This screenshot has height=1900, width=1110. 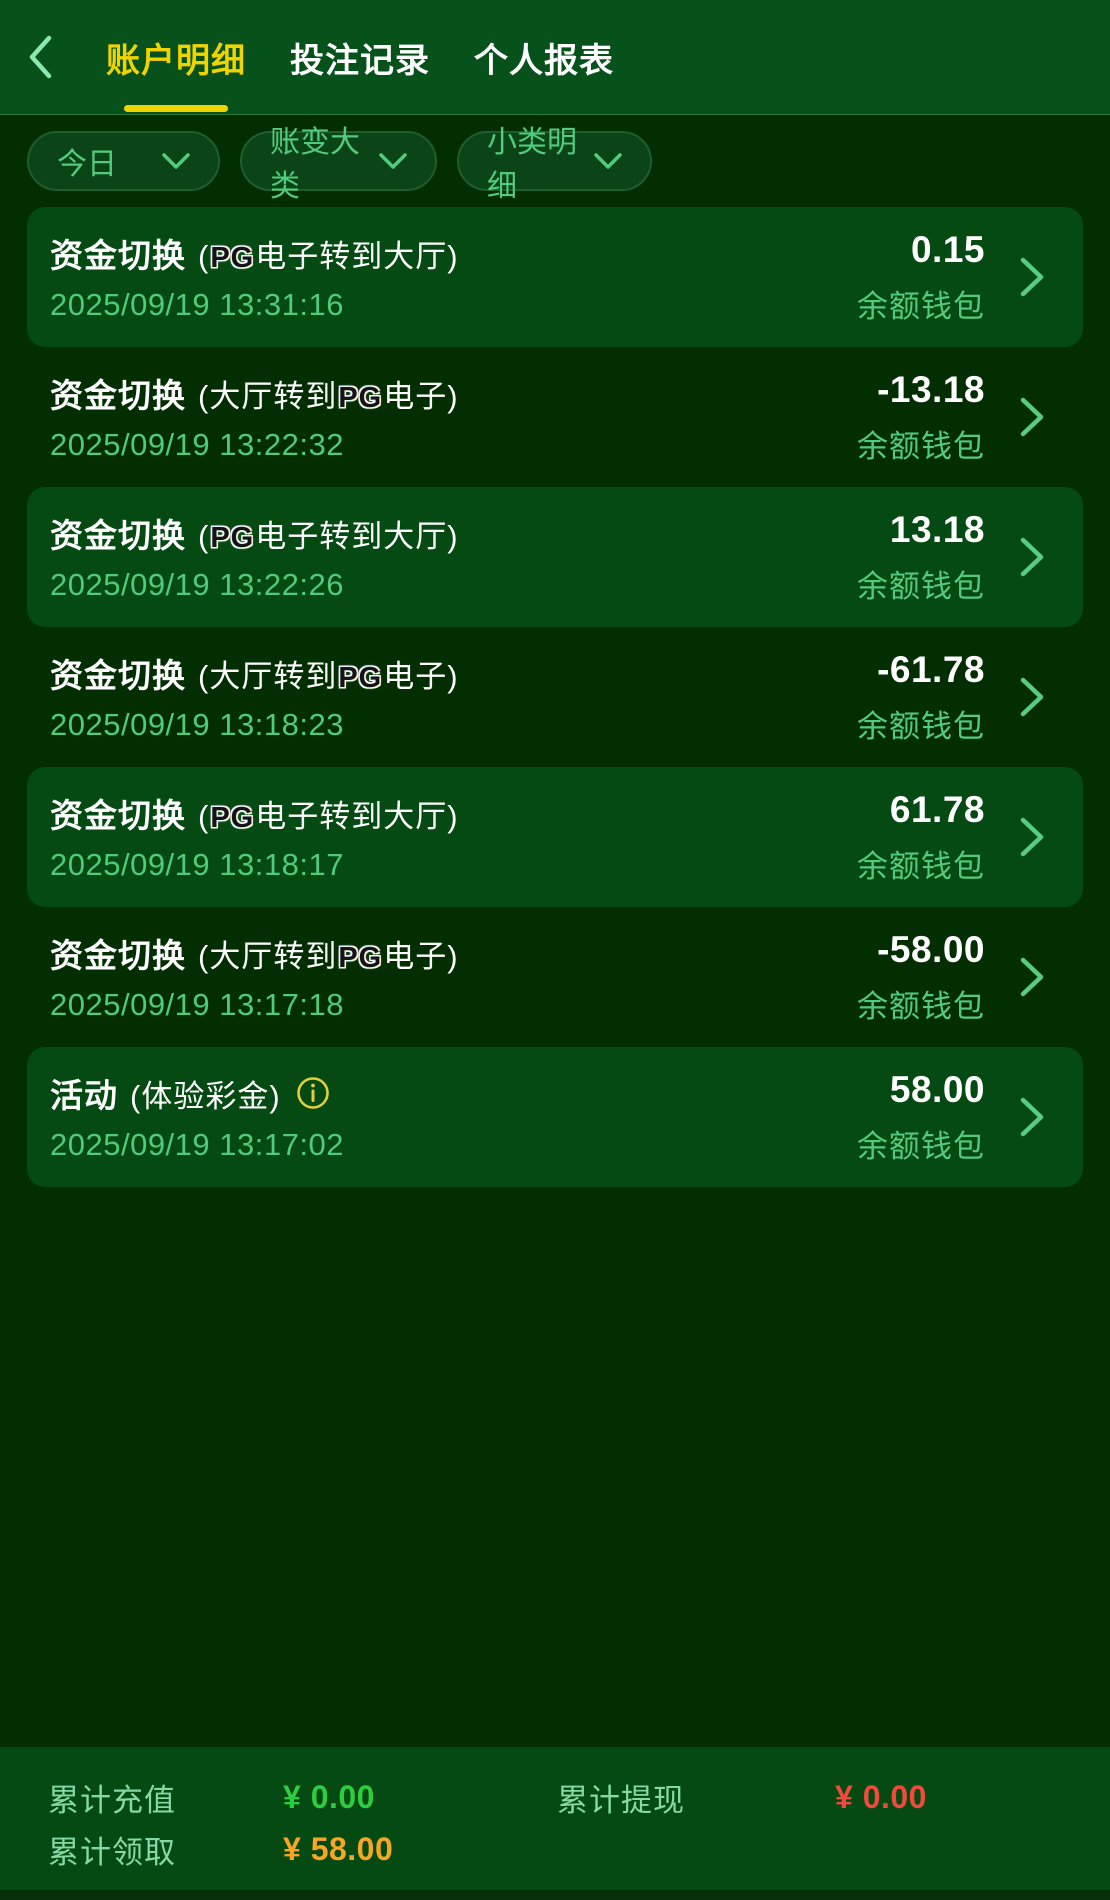 What do you see at coordinates (931, 949) in the screenshot?
I see `transaction-amount: -58.00` at bounding box center [931, 949].